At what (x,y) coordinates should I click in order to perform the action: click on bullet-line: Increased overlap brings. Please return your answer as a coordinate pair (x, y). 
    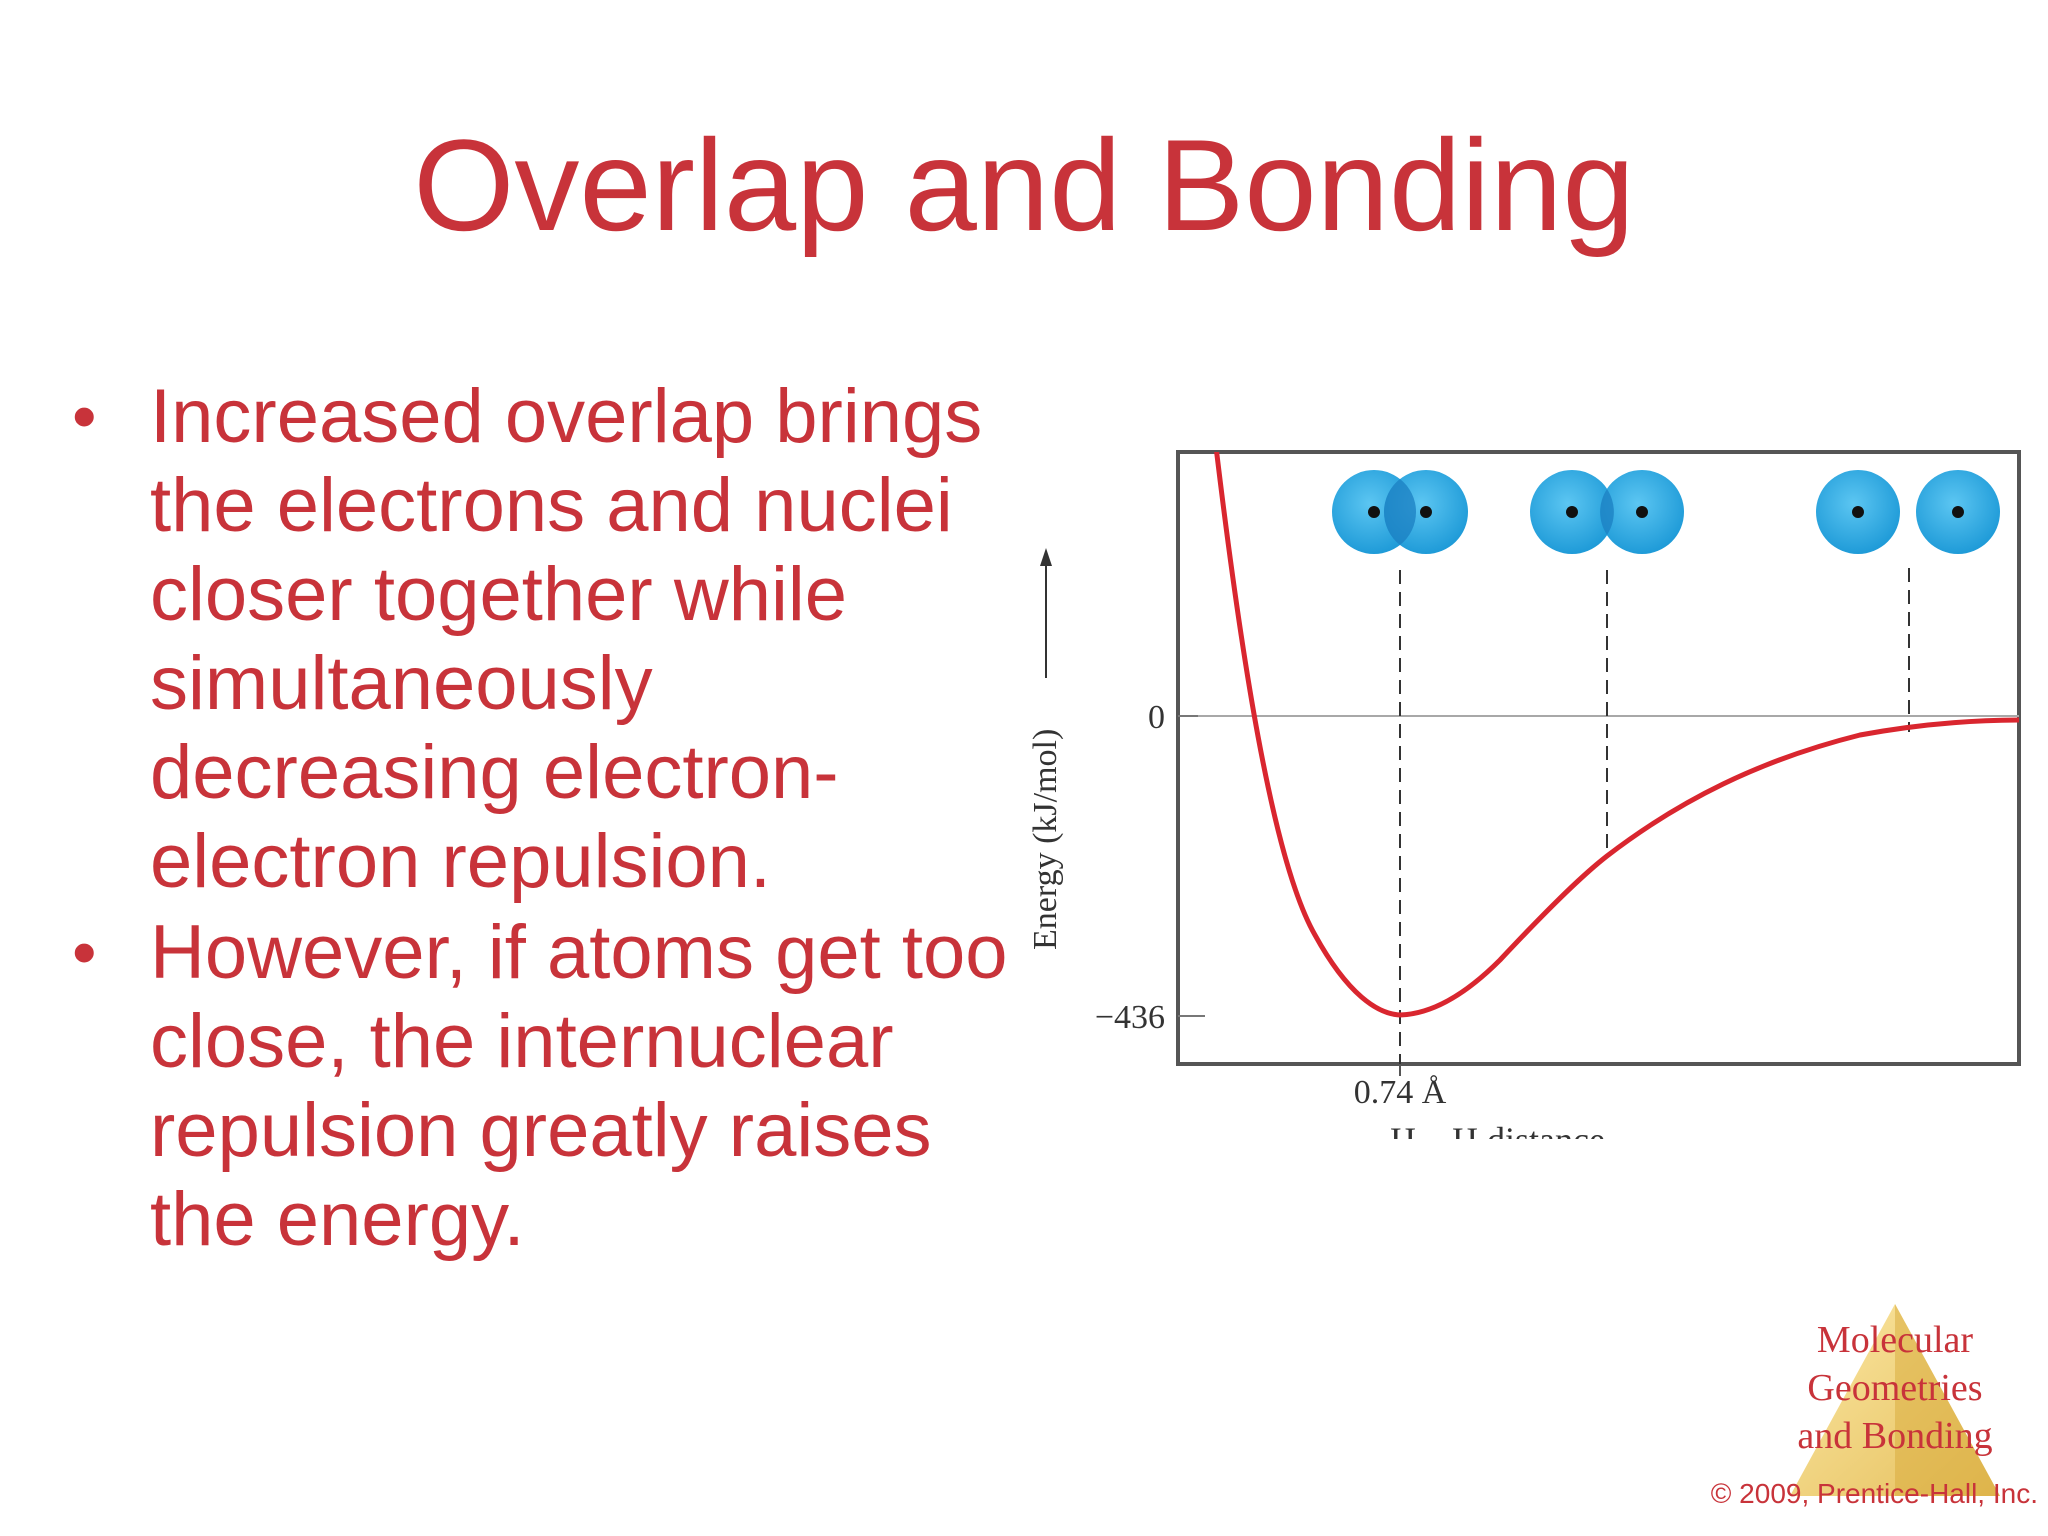
    Looking at the image, I should click on (566, 416).